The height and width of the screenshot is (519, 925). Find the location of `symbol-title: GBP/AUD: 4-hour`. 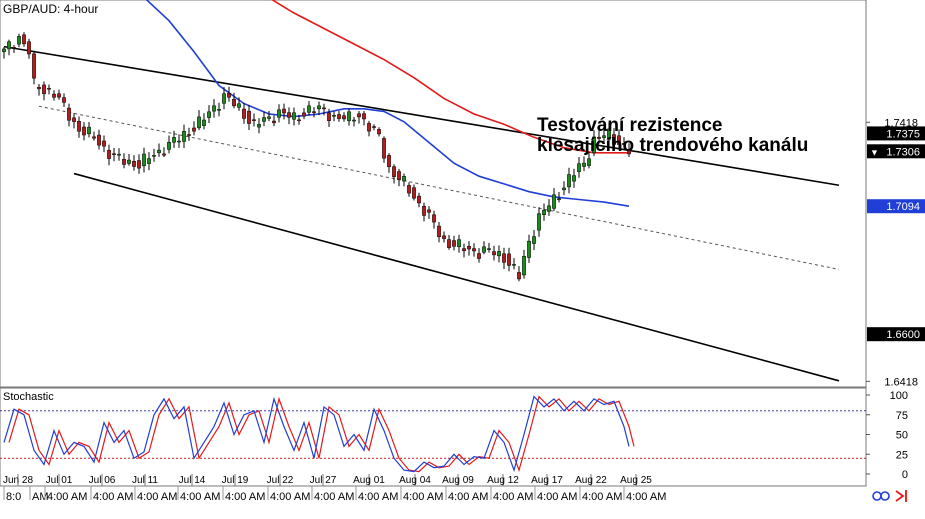

symbol-title: GBP/AUD: 4-hour is located at coordinates (50, 9).